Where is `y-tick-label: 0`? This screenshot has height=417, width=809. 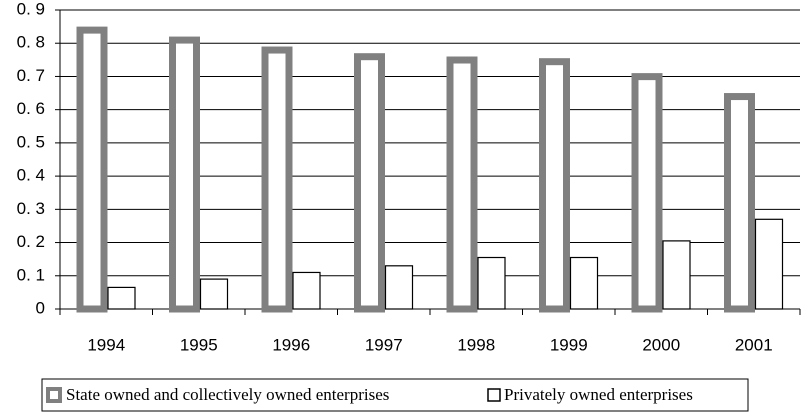 y-tick-label: 0 is located at coordinates (40, 307).